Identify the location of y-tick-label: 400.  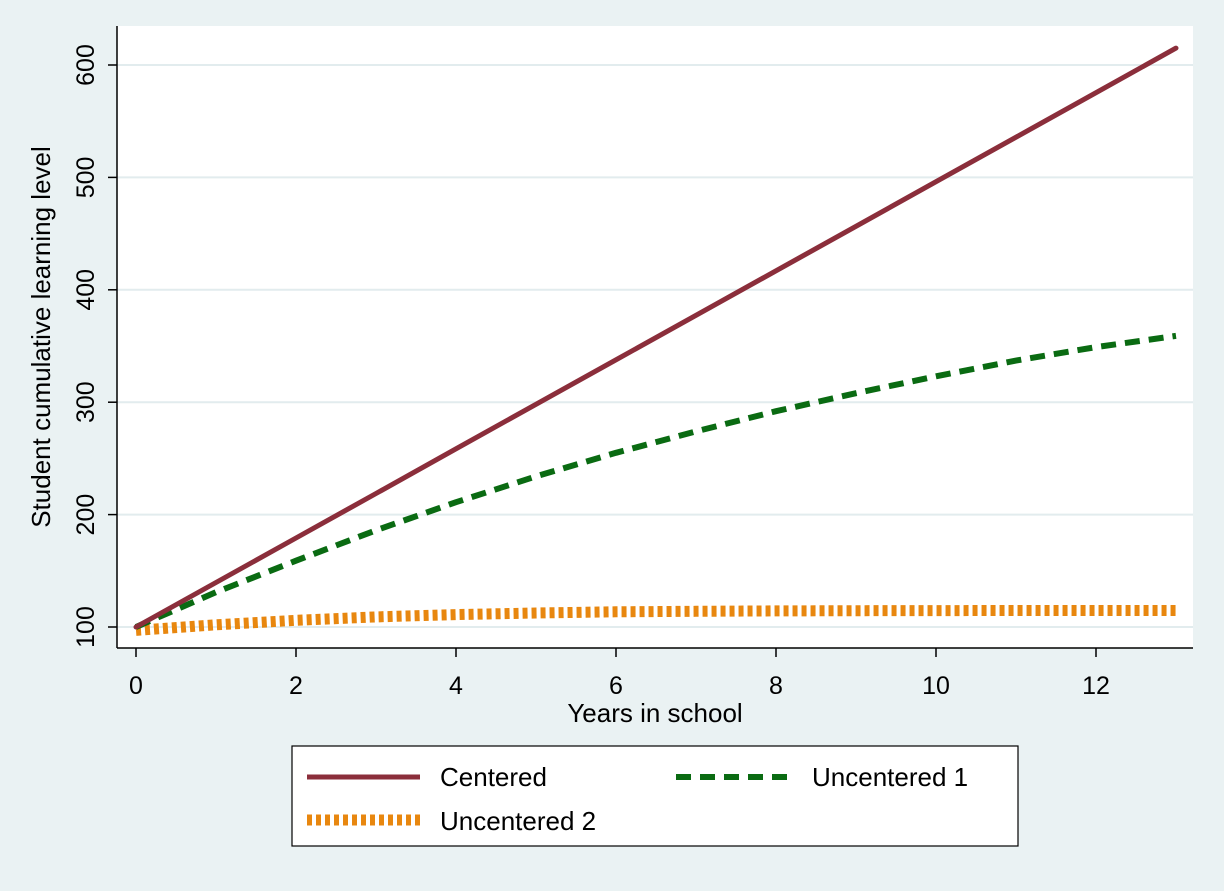
(86, 290).